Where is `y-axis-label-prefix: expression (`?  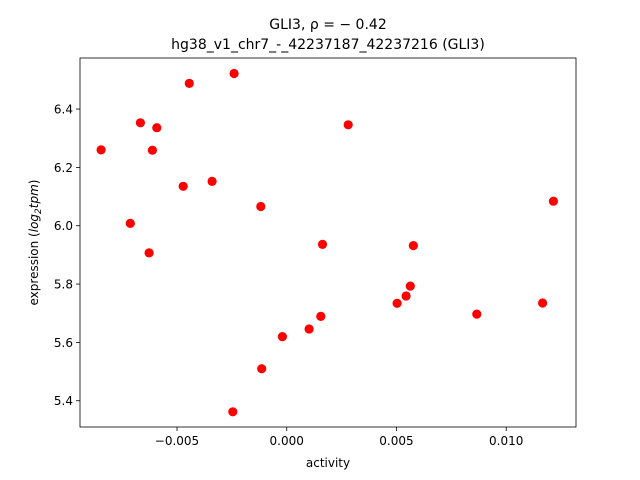 y-axis-label-prefix: expression ( is located at coordinates (34, 268).